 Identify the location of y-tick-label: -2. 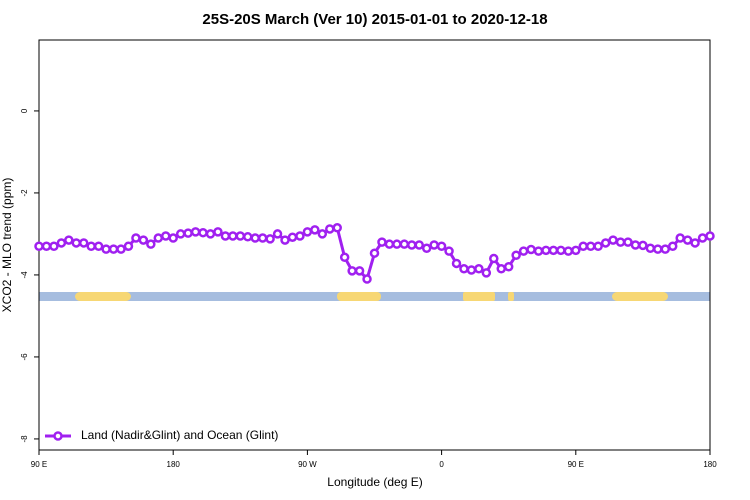
(24, 193).